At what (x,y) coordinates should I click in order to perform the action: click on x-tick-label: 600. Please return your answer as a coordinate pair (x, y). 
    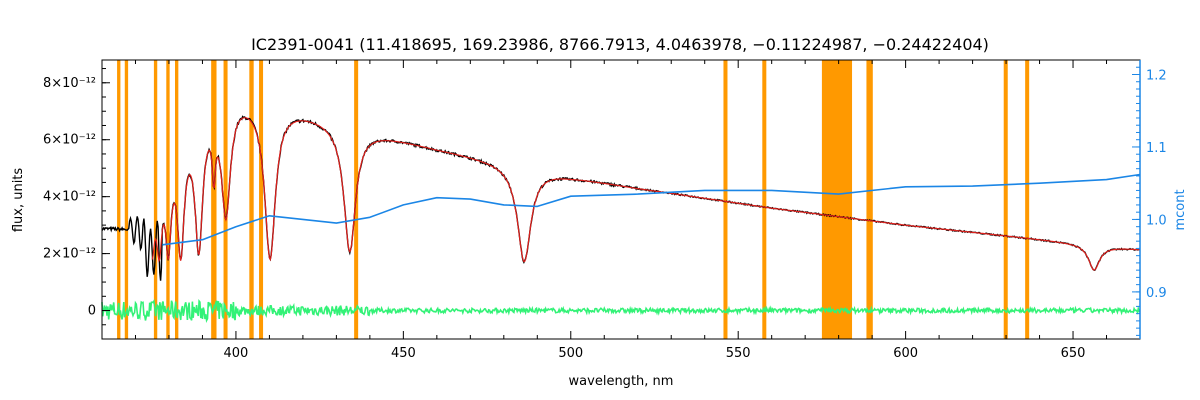
    Looking at the image, I should click on (905, 353).